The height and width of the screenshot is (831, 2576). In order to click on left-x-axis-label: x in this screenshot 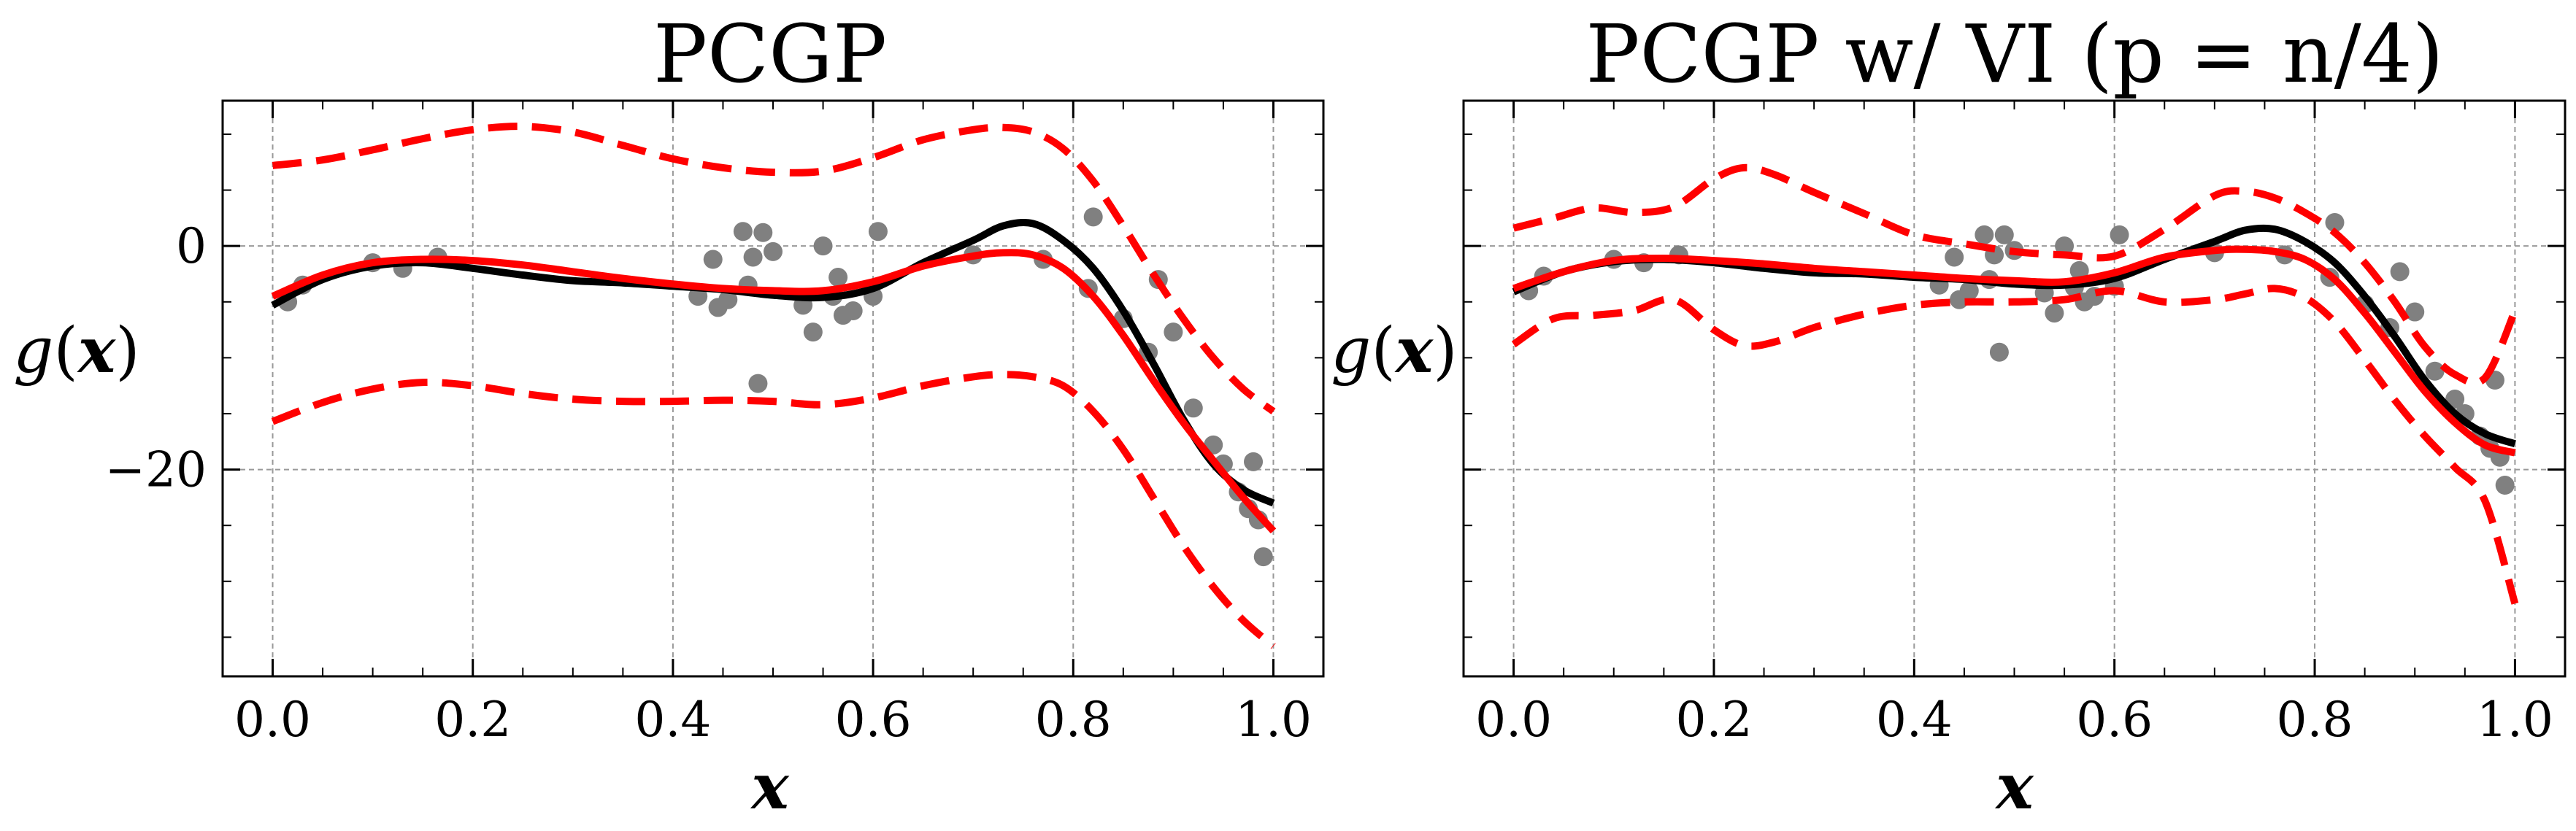, I will do `click(770, 787)`.